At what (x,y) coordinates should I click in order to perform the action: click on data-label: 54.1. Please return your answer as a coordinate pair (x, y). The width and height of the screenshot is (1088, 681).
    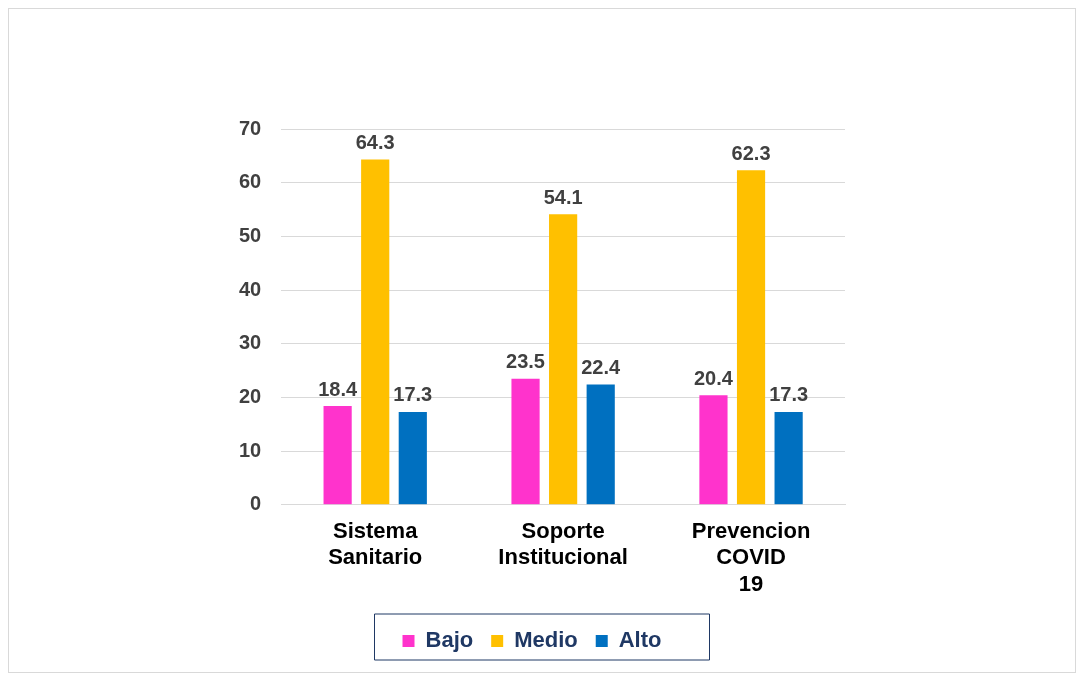
    Looking at the image, I should click on (563, 196).